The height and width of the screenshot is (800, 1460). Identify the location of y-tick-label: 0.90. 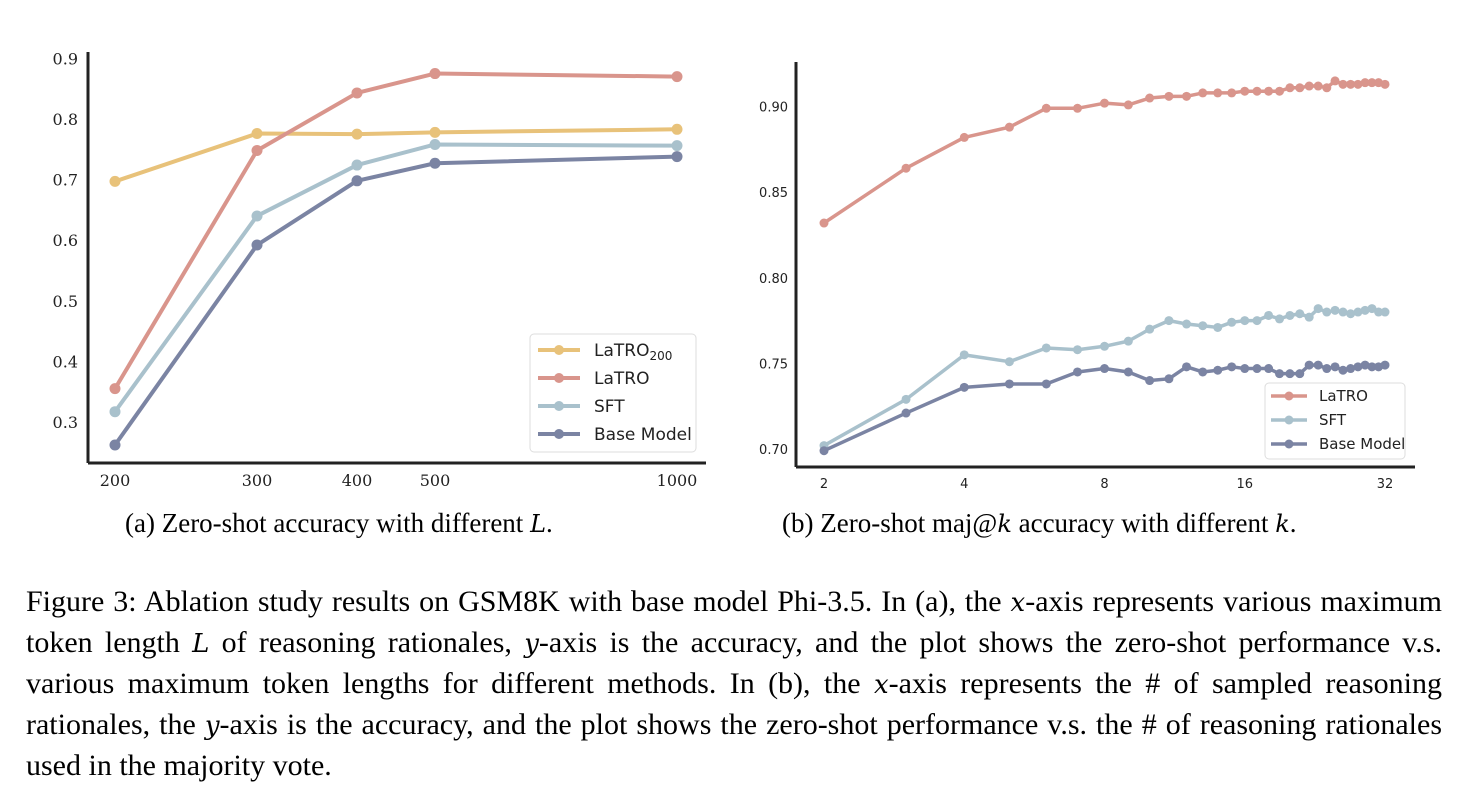
(773, 108).